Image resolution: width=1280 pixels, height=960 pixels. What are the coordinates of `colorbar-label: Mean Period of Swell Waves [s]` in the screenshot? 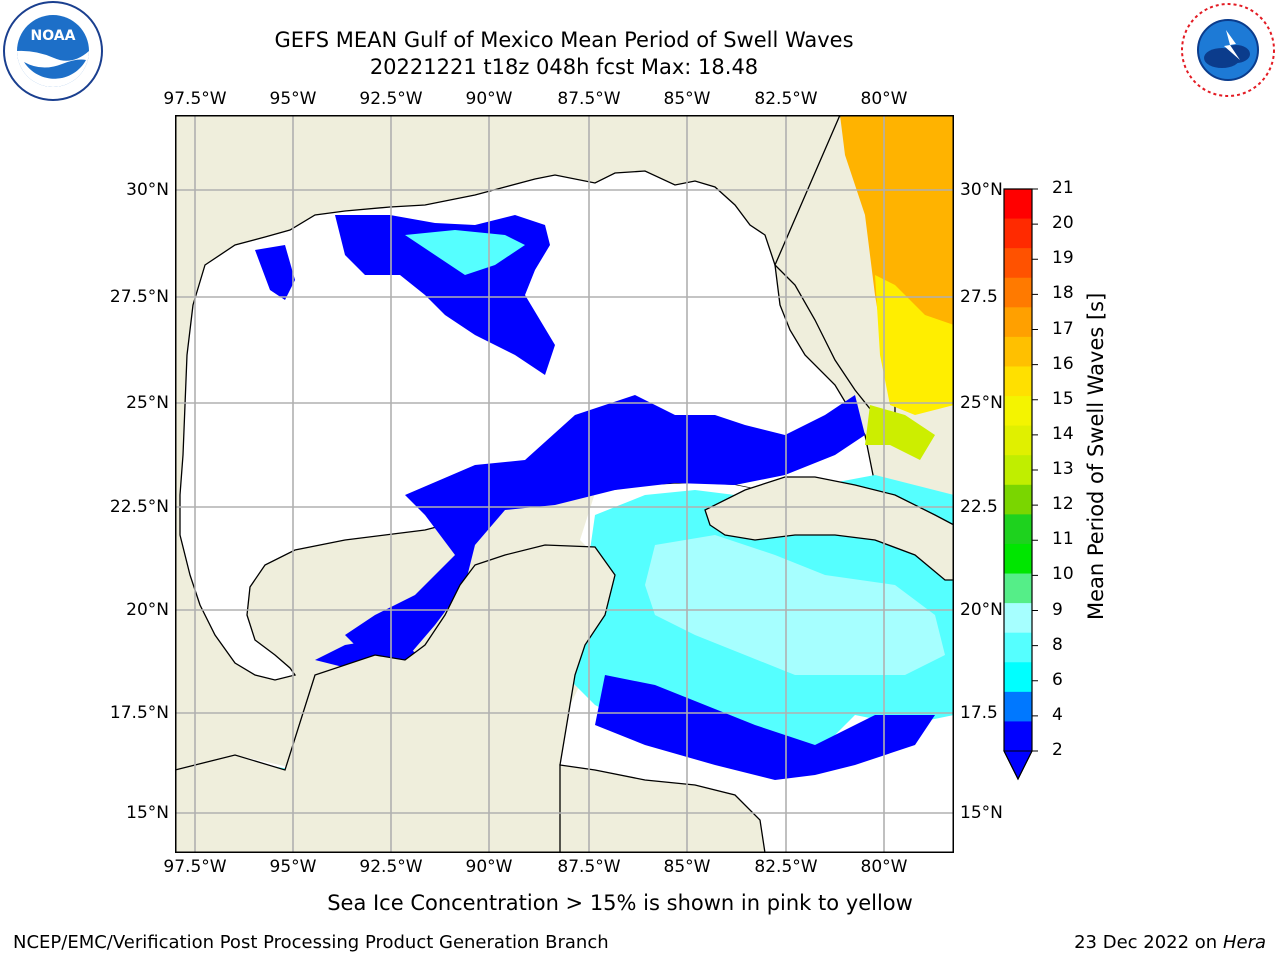 It's located at (1096, 456).